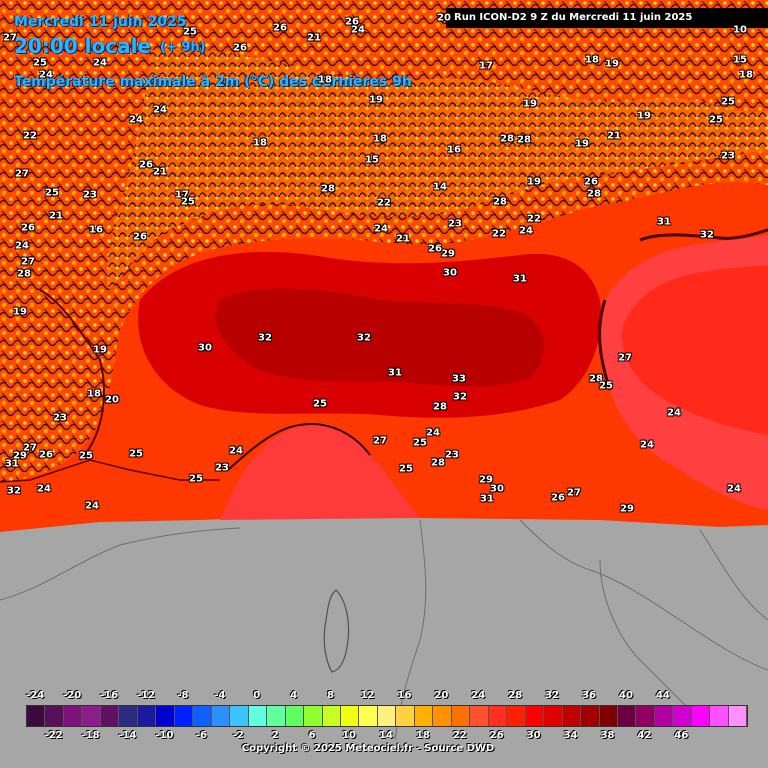  What do you see at coordinates (515, 695) in the screenshot?
I see `legend-tick-top: 28` at bounding box center [515, 695].